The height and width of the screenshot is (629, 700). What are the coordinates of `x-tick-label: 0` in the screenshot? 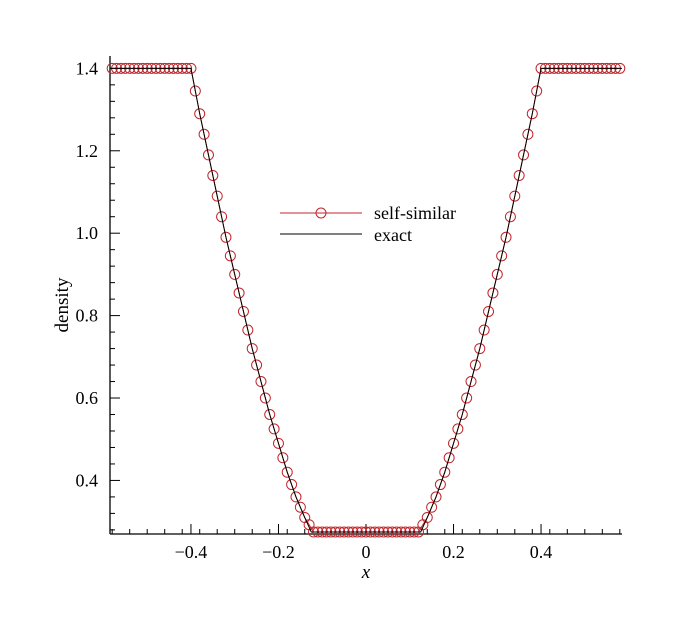 It's located at (366, 552).